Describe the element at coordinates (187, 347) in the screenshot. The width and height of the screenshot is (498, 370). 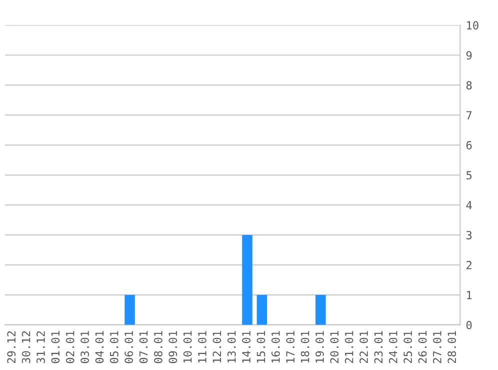
I see `x-tick-label: 10.01` at that location.